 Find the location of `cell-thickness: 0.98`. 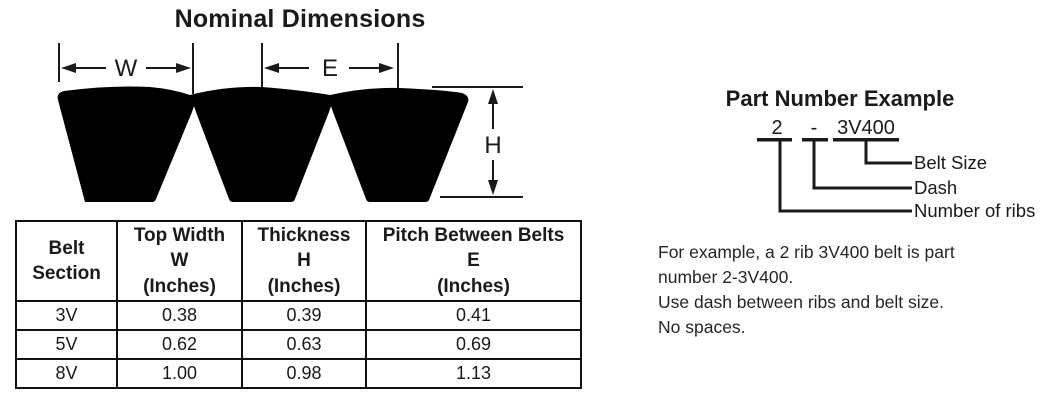

cell-thickness: 0.98 is located at coordinates (304, 373).